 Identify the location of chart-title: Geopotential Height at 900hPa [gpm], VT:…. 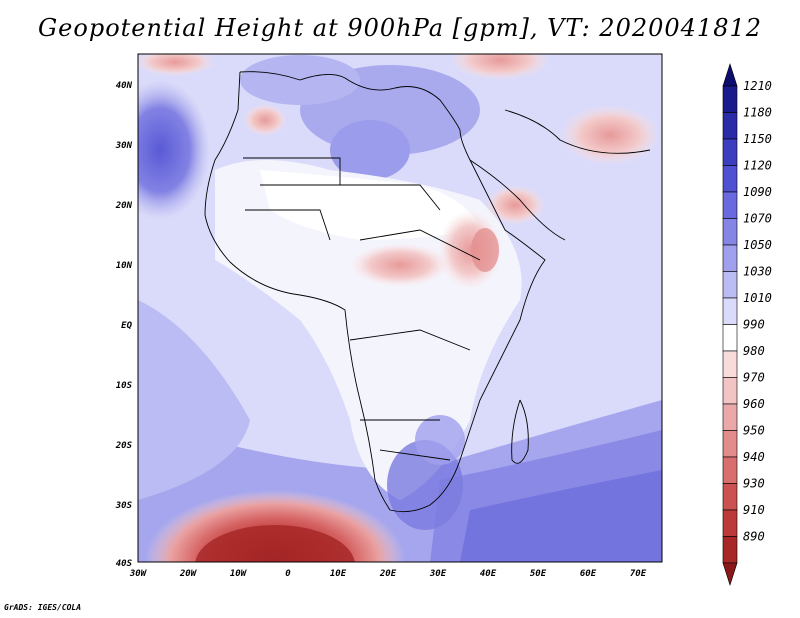
(400, 28).